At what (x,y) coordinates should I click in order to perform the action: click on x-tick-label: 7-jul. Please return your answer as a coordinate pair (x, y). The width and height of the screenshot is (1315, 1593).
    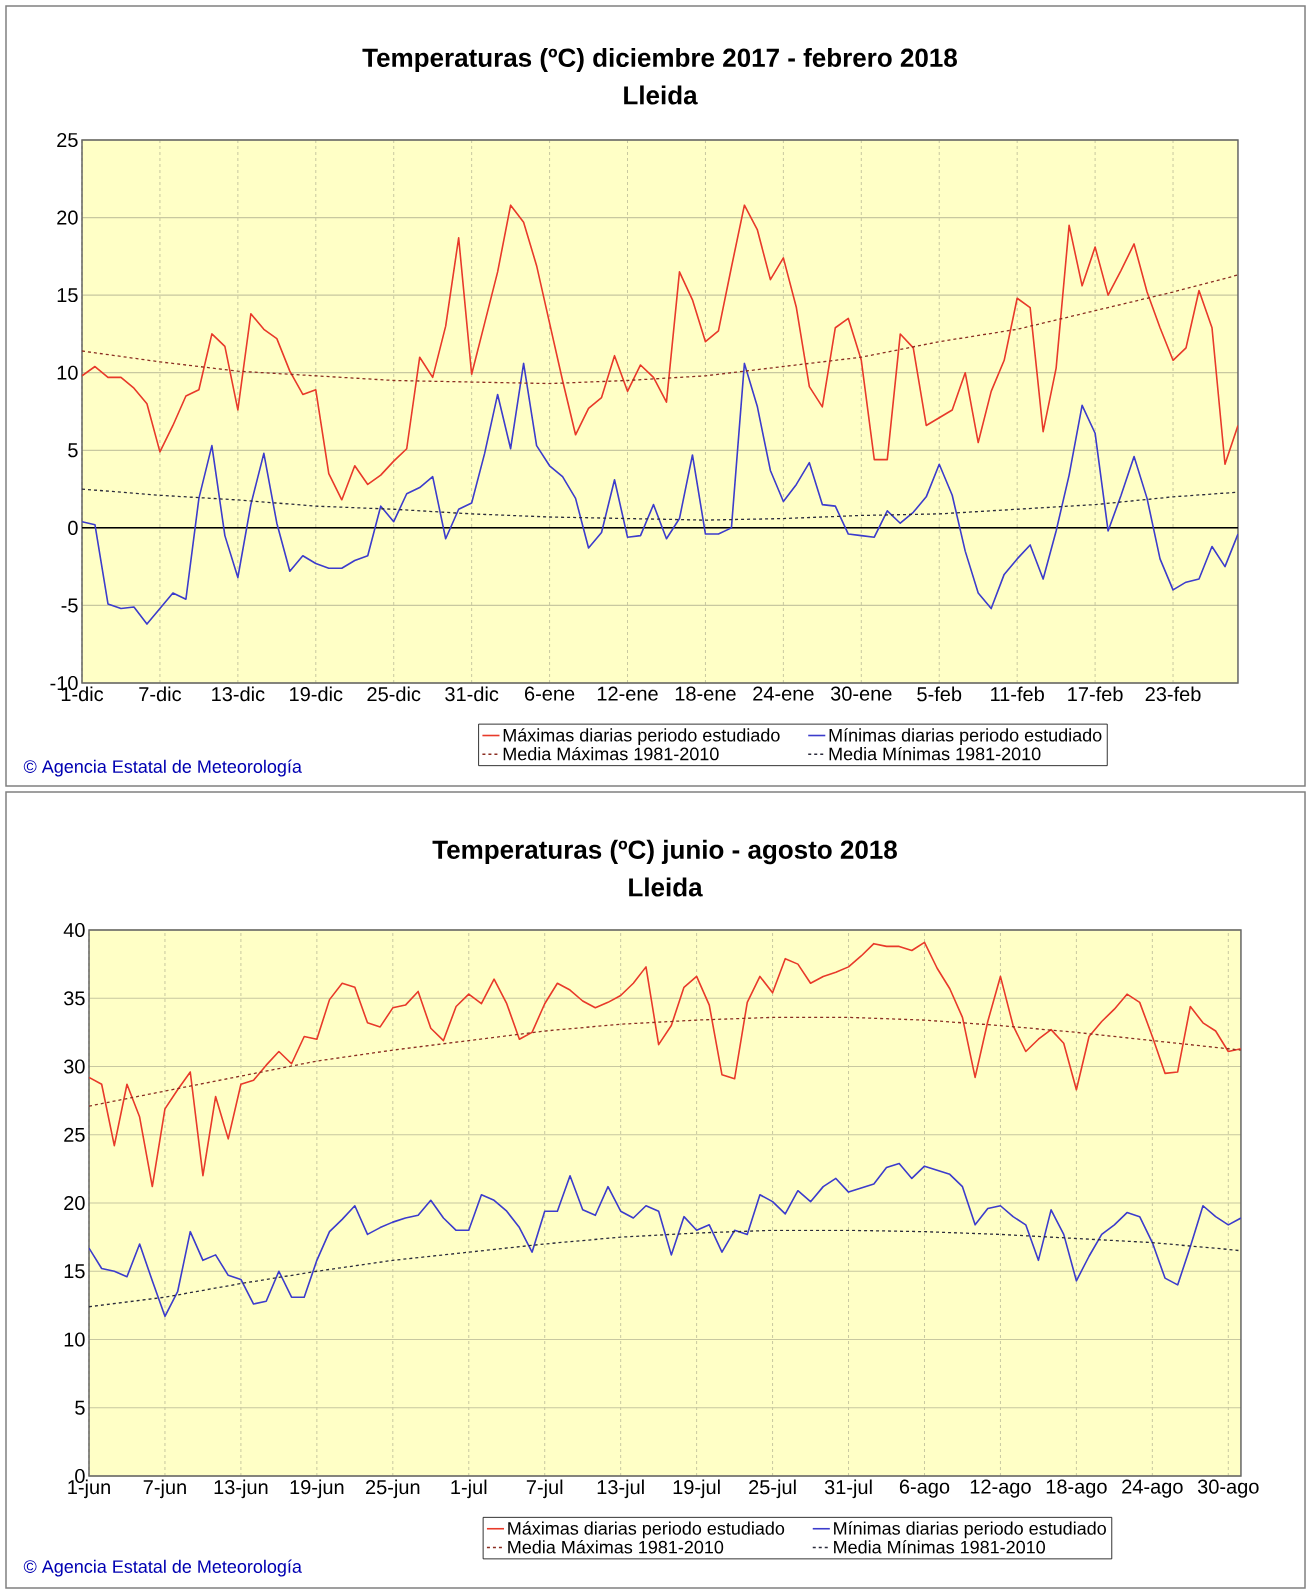
    Looking at the image, I should click on (544, 1489).